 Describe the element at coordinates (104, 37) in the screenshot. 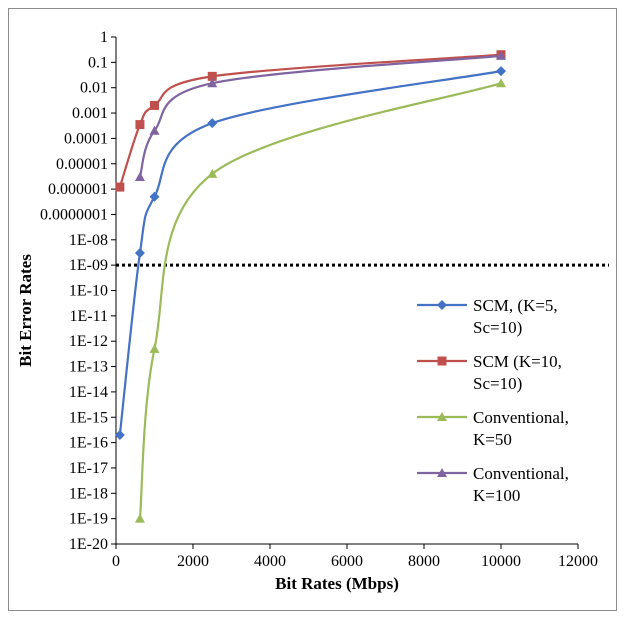

I see `y-tick-label: 1` at that location.